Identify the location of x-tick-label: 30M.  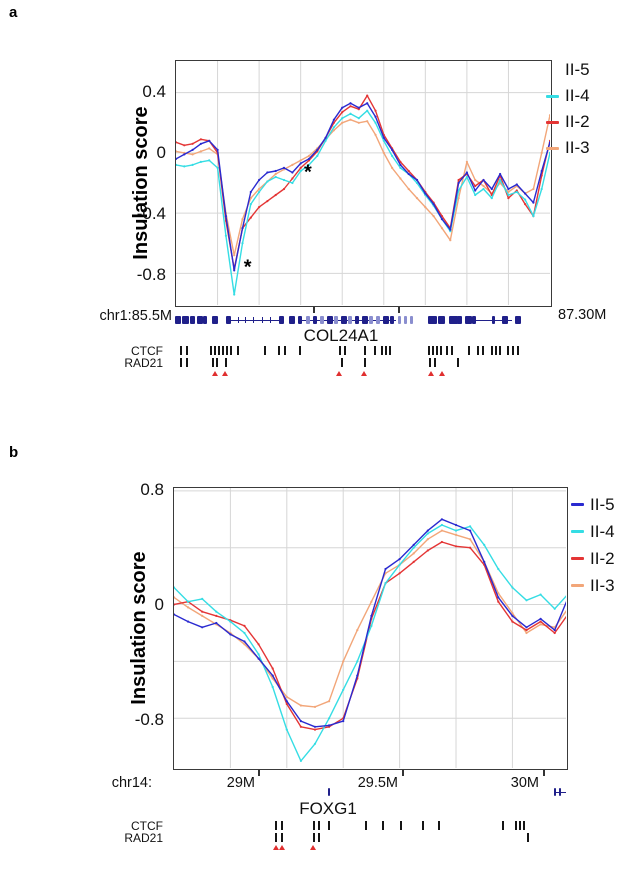
(524, 783).